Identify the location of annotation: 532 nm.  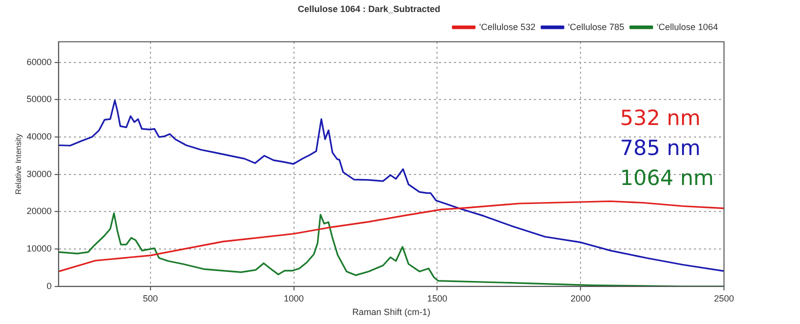
(660, 118).